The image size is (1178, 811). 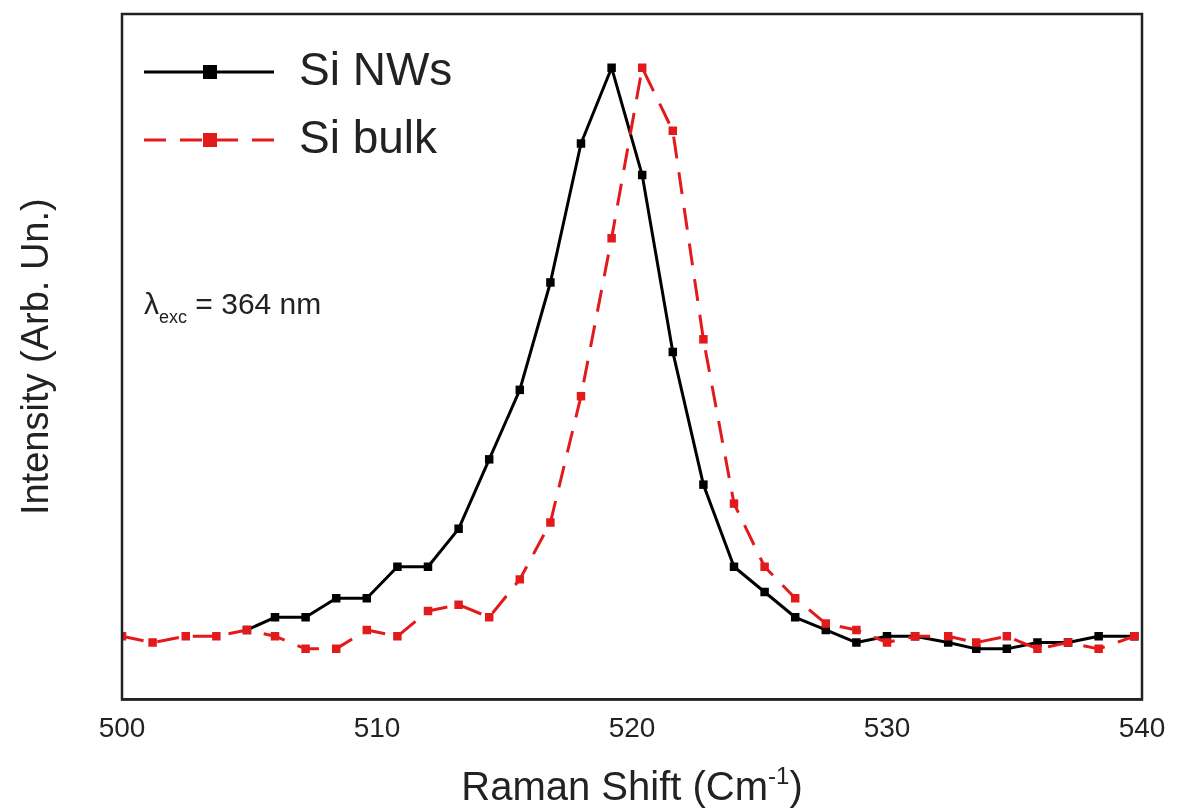 I want to click on x-tick-label: 520, so click(x=632, y=727).